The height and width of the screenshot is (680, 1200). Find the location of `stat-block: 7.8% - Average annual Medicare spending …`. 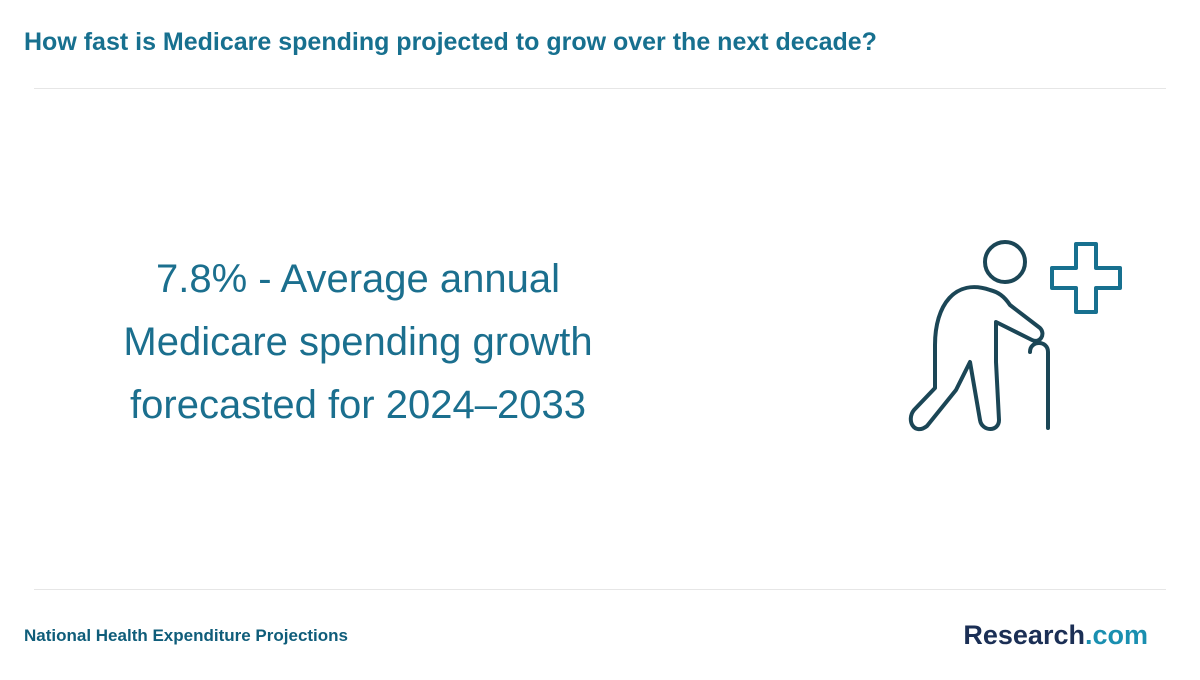

stat-block: 7.8% - Average annual Medicare spending … is located at coordinates (358, 342).